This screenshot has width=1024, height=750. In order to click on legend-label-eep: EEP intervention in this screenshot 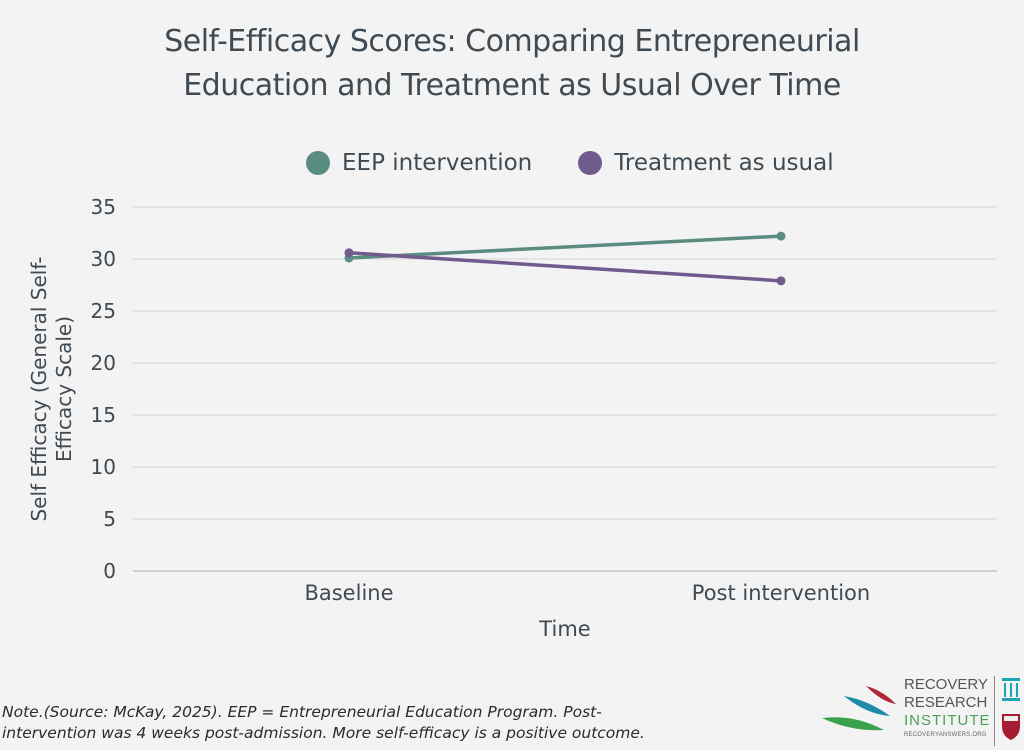, I will do `click(437, 163)`.